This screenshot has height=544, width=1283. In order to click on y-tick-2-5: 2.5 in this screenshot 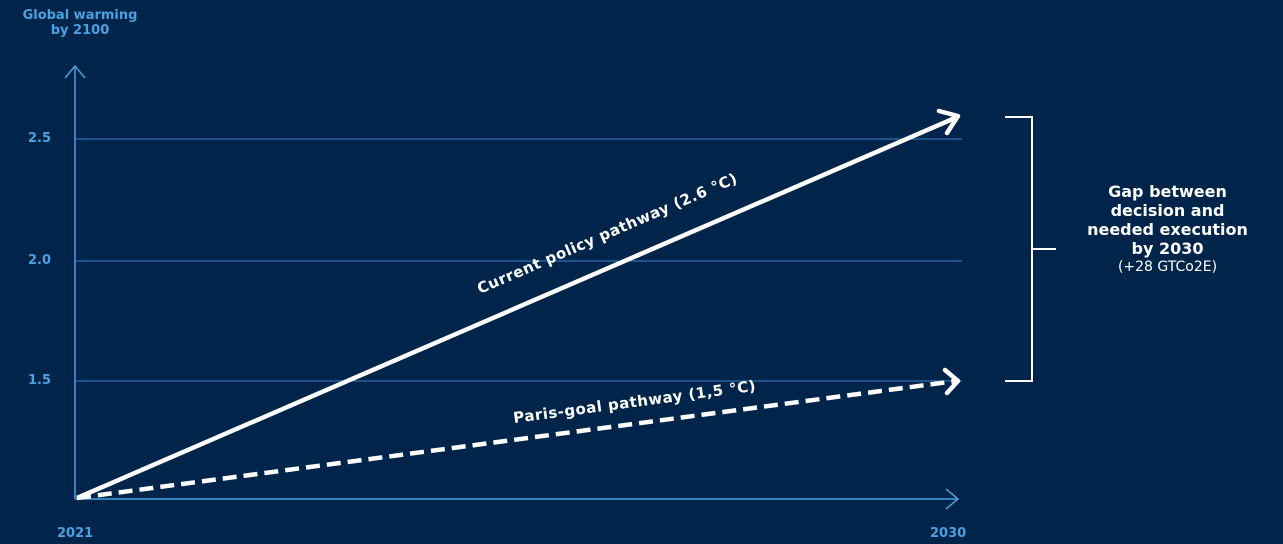, I will do `click(40, 138)`.